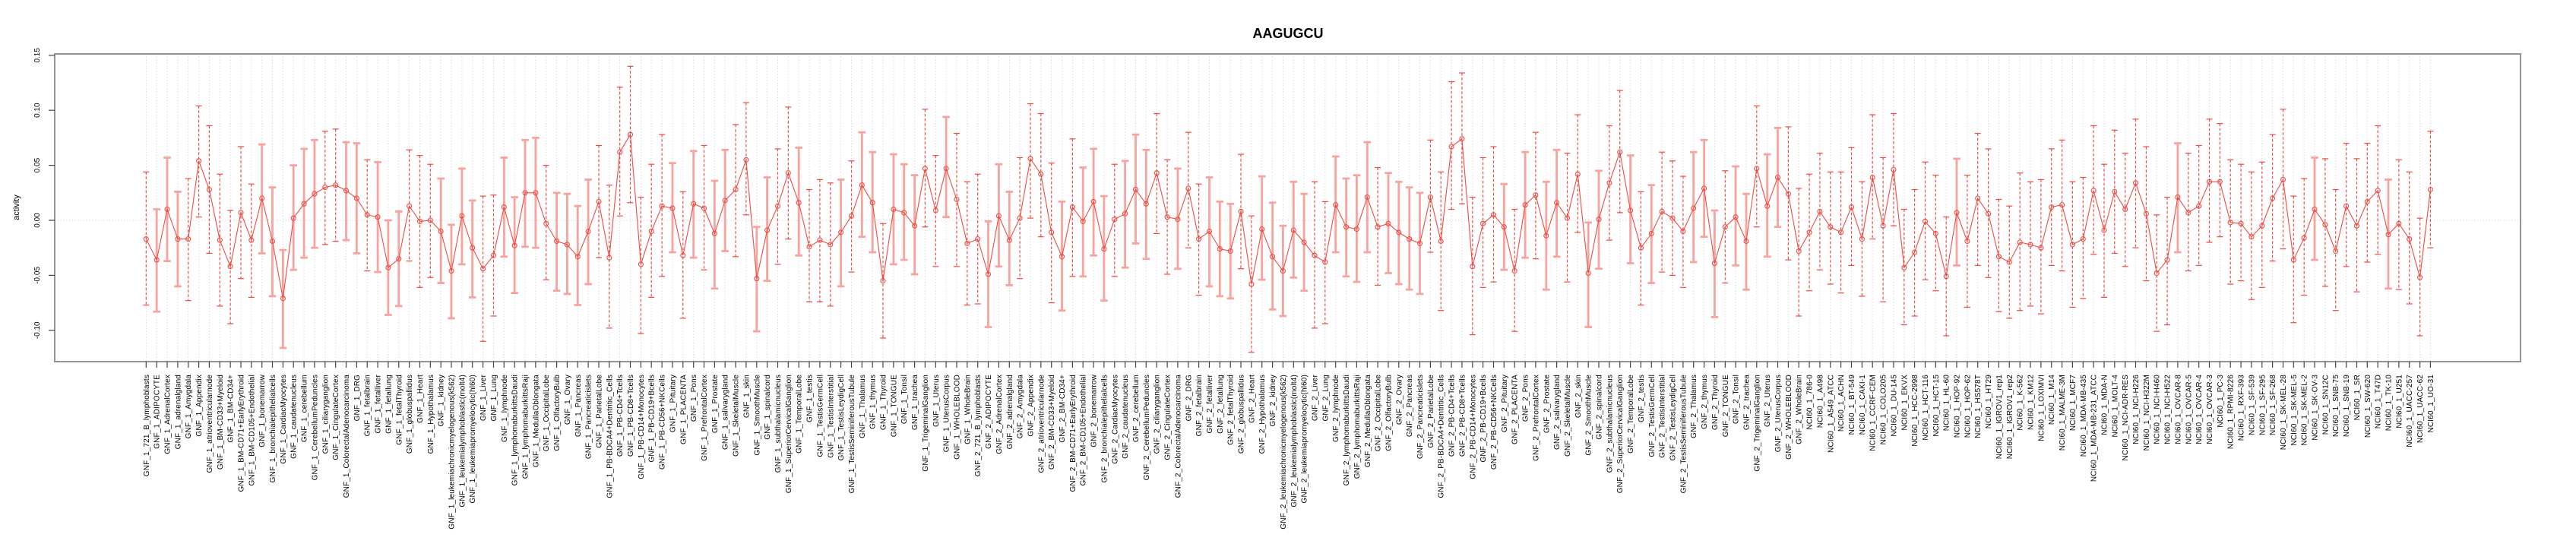 This screenshot has width=2576, height=547. Describe the element at coordinates (683, 409) in the screenshot. I see `x-axis-label: GNF_1_PLACENTA` at that location.